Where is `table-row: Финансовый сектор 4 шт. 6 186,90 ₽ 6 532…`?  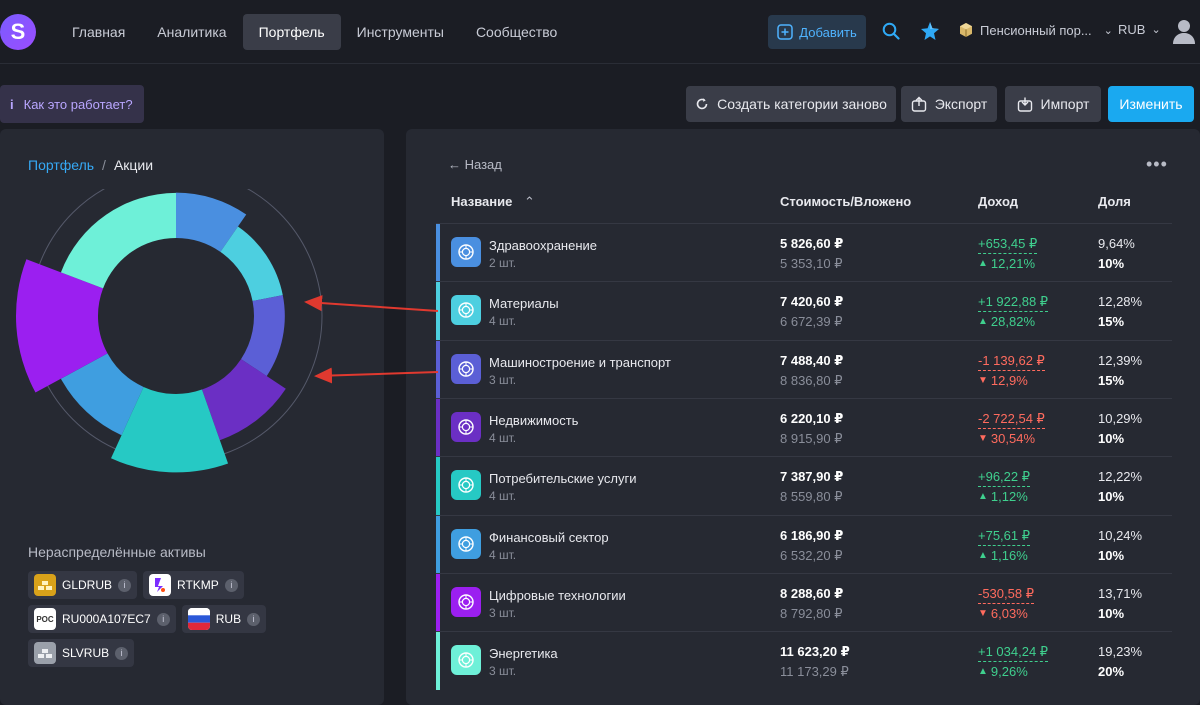 table-row: Финансовый сектор 4 шт. 6 186,90 ₽ 6 532… is located at coordinates (804, 544).